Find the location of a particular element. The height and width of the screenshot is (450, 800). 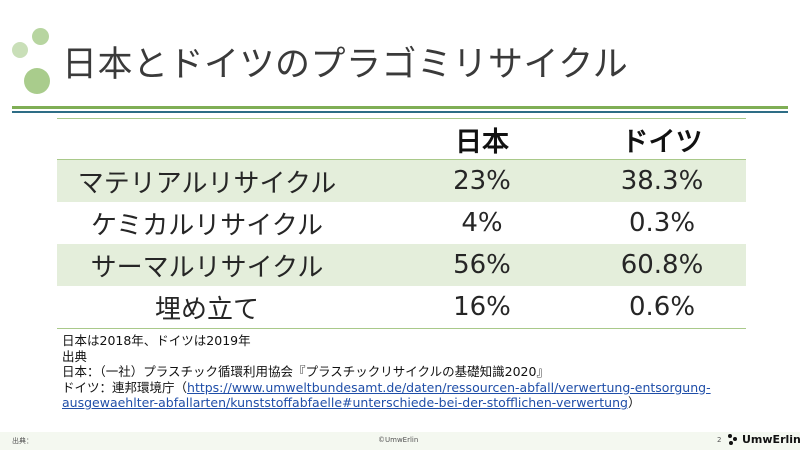

title-rule-green is located at coordinates (400, 107).